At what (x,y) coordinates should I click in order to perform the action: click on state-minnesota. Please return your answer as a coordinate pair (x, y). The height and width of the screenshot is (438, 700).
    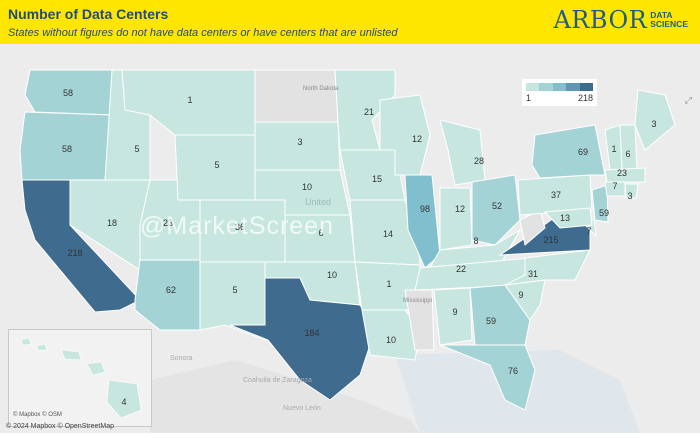
    Looking at the image, I should click on (365, 110).